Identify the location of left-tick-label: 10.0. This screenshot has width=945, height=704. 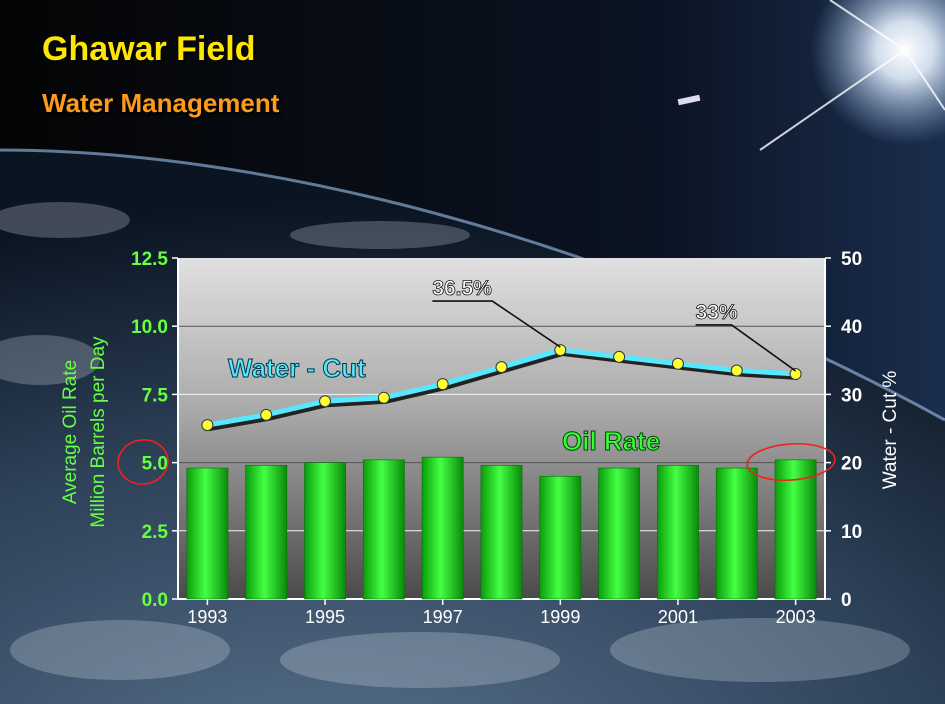
(149, 327).